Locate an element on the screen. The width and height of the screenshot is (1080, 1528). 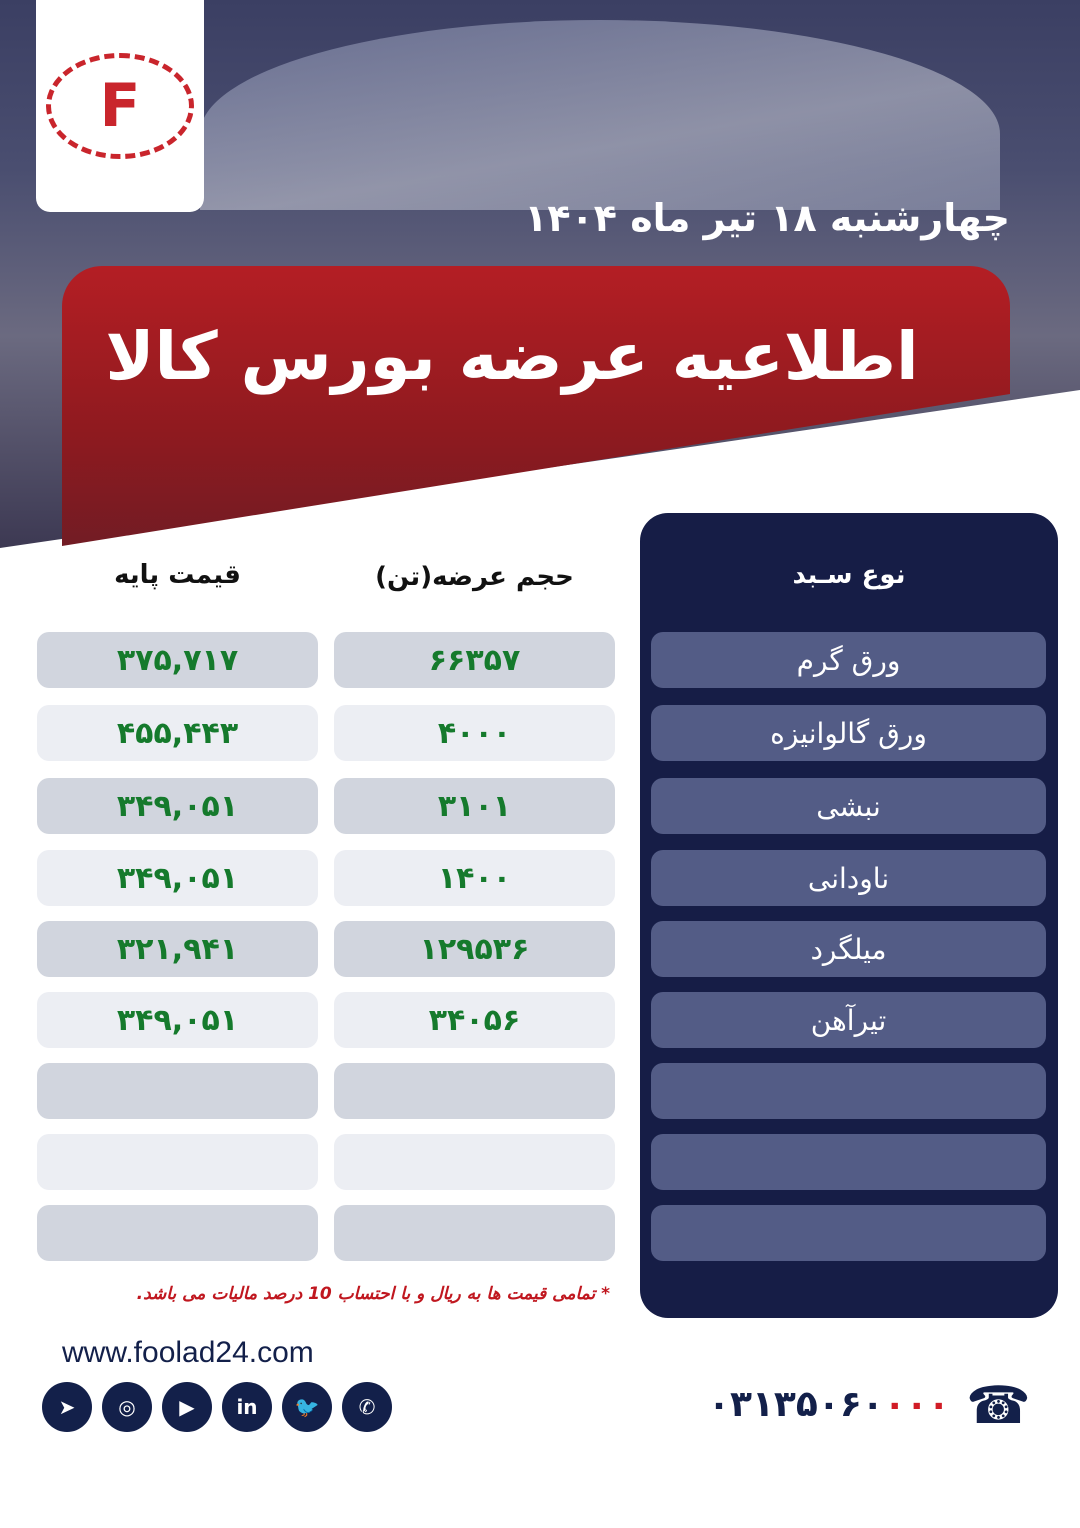
cell-volume: ۳۱۰۱ is located at coordinates (474, 806).